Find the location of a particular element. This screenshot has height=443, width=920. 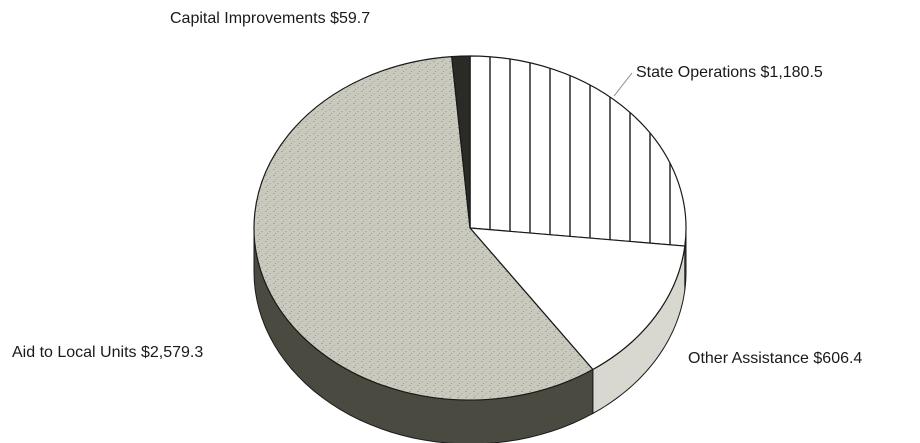

label-capital-improvements: Capital Improvements $59.7 is located at coordinates (270, 18).